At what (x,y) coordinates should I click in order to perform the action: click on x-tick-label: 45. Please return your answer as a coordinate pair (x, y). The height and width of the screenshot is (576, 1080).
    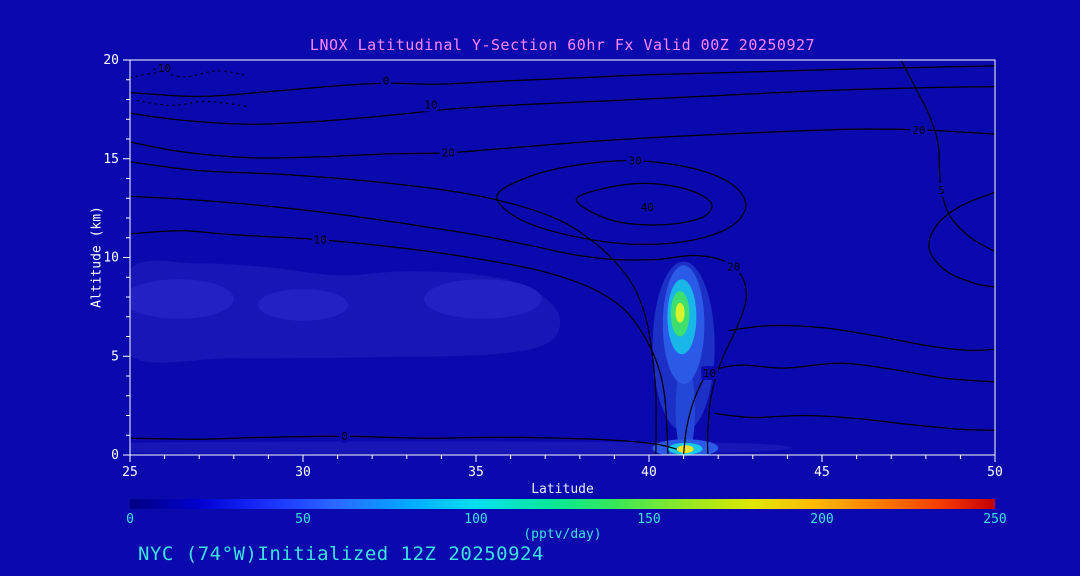
    Looking at the image, I should click on (822, 472).